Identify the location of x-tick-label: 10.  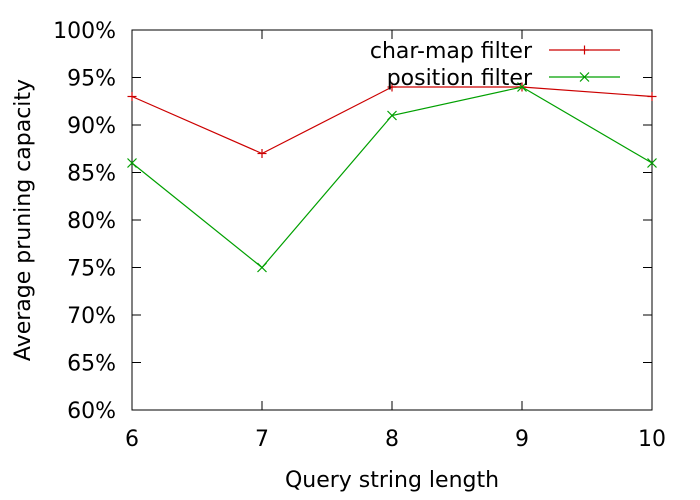
(652, 439).